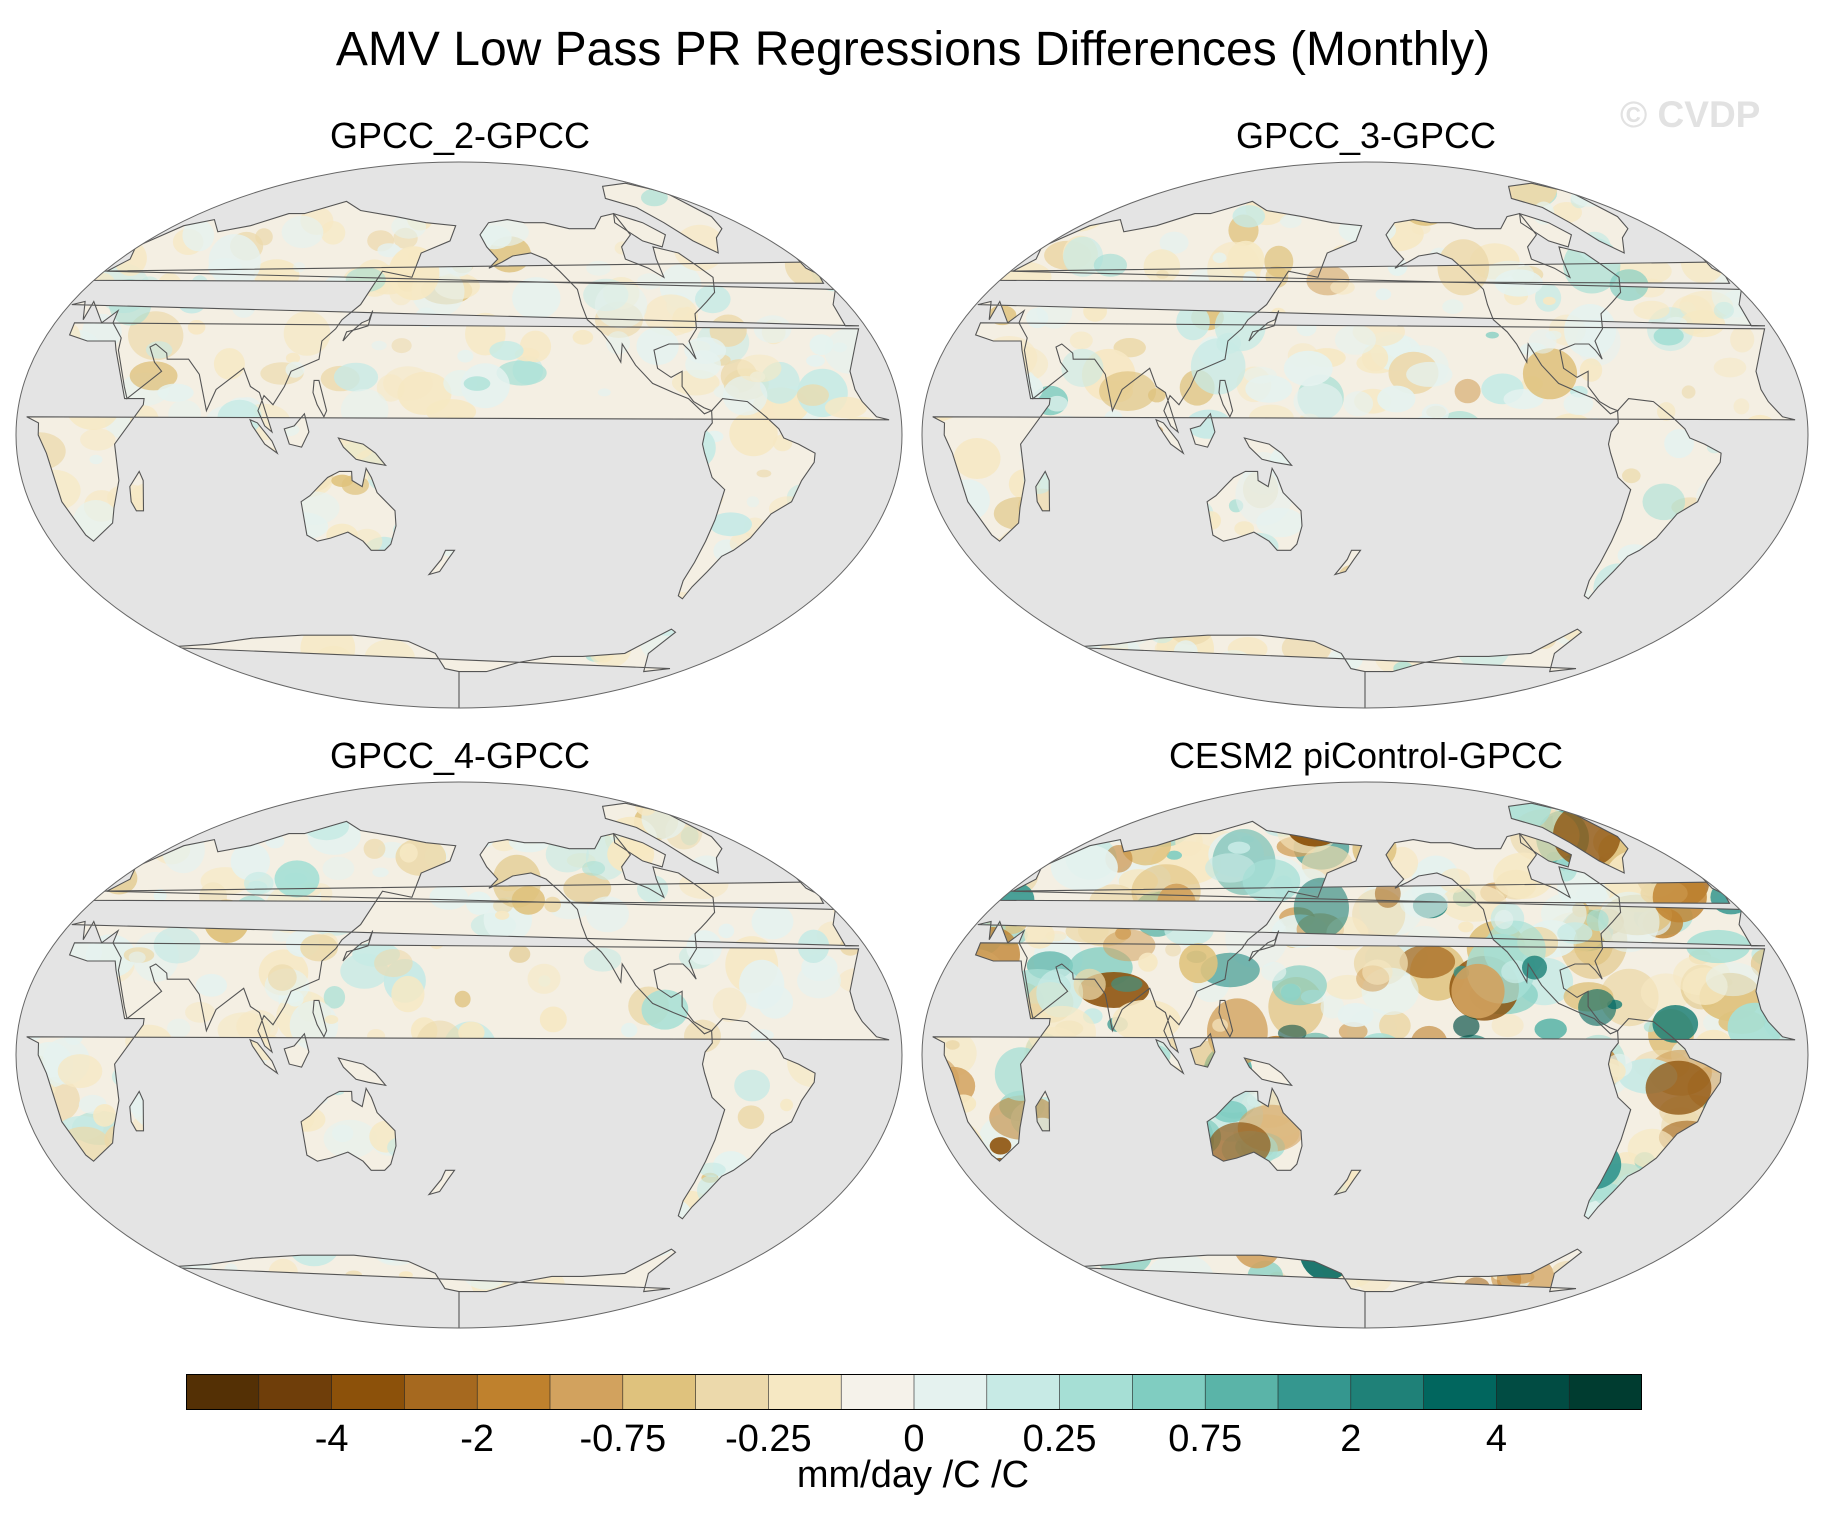  I want to click on colorbar-tick-label: 0.25, so click(1059, 1439).